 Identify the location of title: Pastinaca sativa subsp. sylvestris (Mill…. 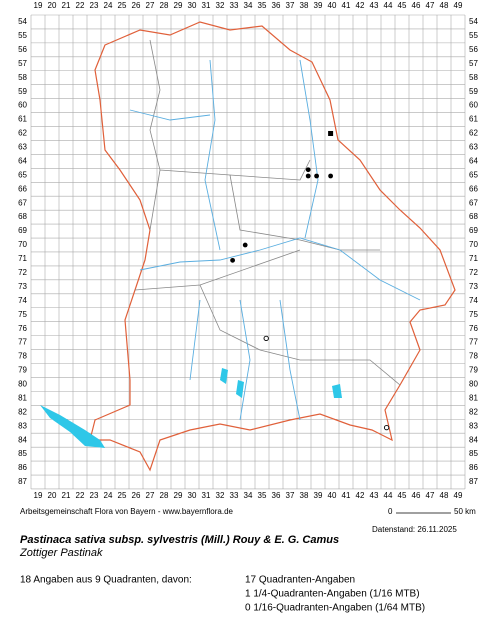
(179, 540).